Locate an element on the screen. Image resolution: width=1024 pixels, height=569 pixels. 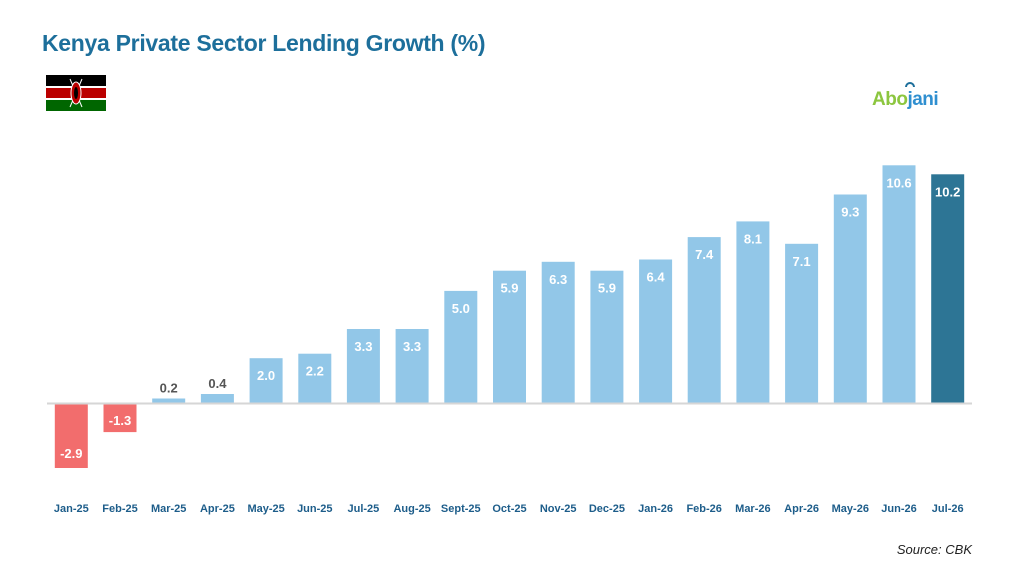
x-tick-label: Feb-26 is located at coordinates (703, 509).